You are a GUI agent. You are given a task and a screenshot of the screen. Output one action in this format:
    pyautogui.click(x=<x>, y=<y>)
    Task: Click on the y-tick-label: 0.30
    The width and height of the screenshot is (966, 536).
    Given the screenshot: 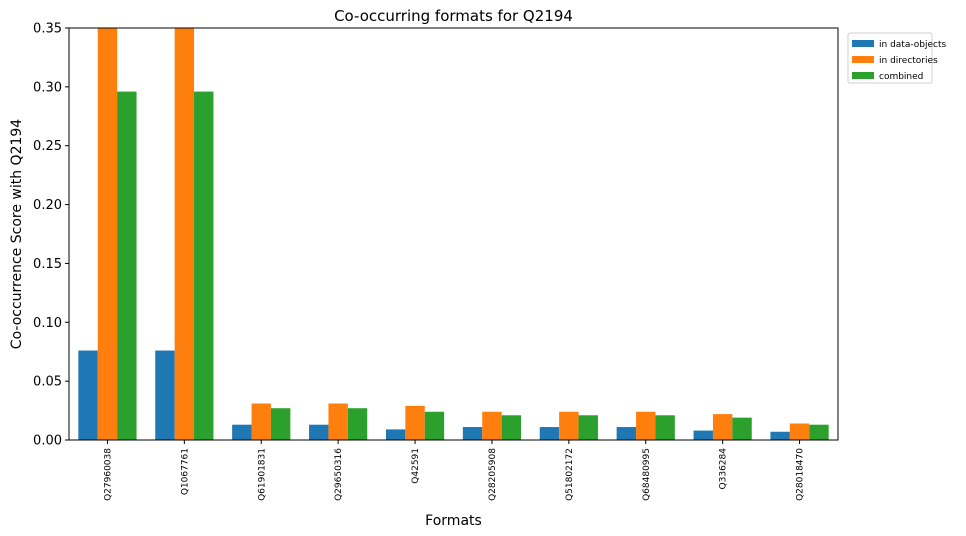 What is the action you would take?
    pyautogui.click(x=47, y=87)
    